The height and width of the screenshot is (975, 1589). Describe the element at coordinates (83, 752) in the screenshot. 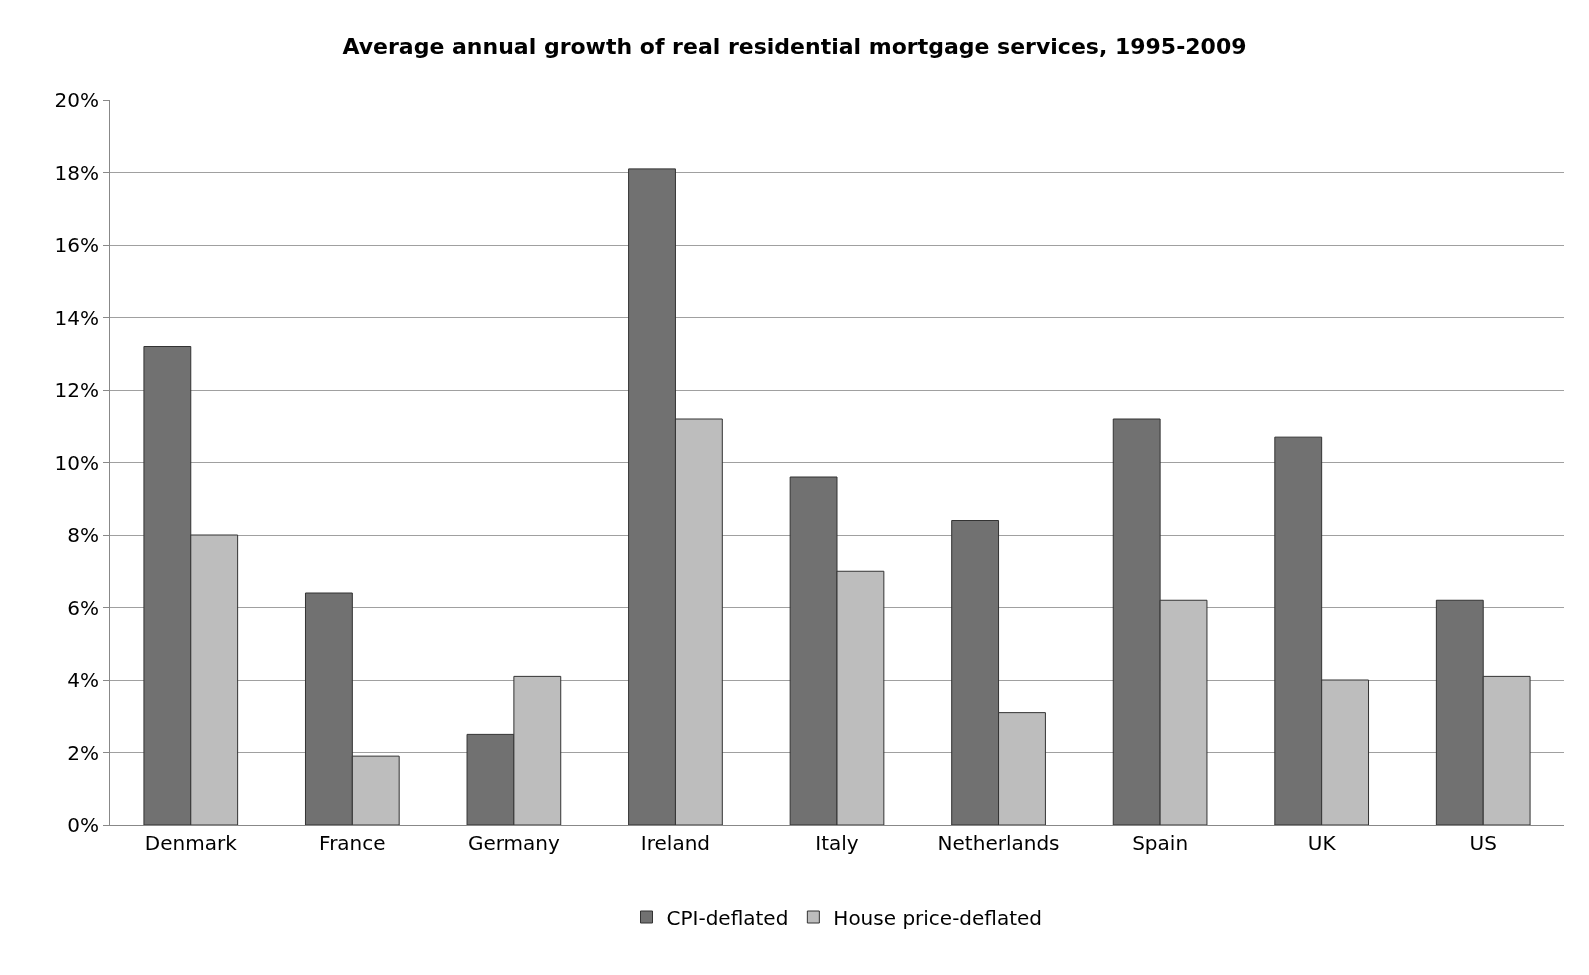

I see `y-tick-label: 2%` at that location.